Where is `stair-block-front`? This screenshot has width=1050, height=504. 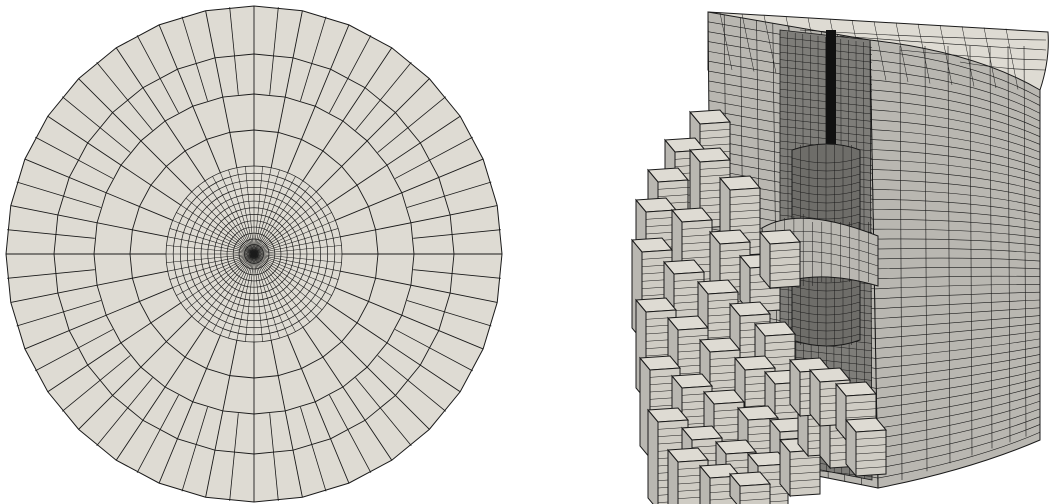
stair-block-front is located at coordinates (755, 493).